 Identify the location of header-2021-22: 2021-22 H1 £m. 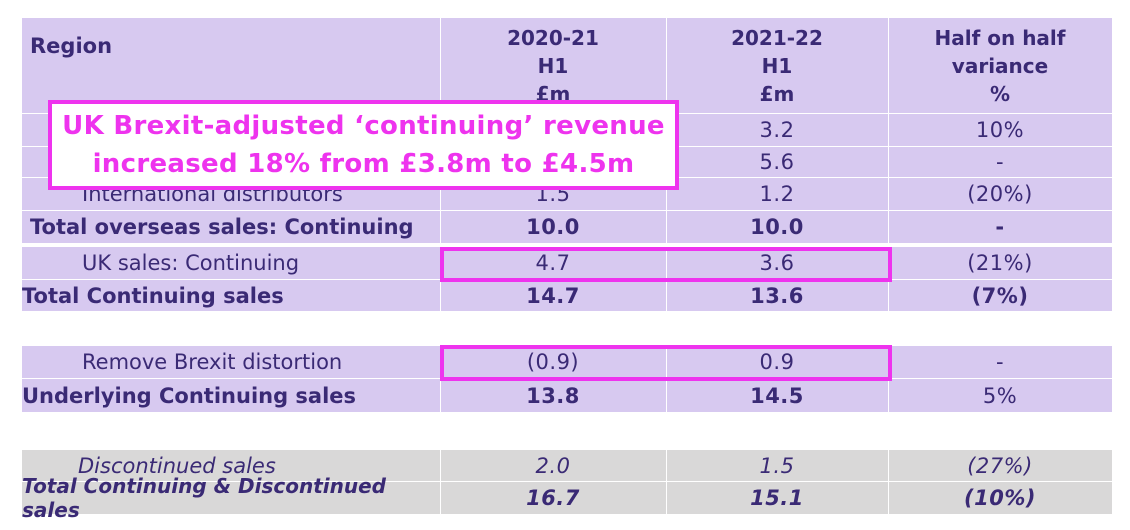
(777, 65).